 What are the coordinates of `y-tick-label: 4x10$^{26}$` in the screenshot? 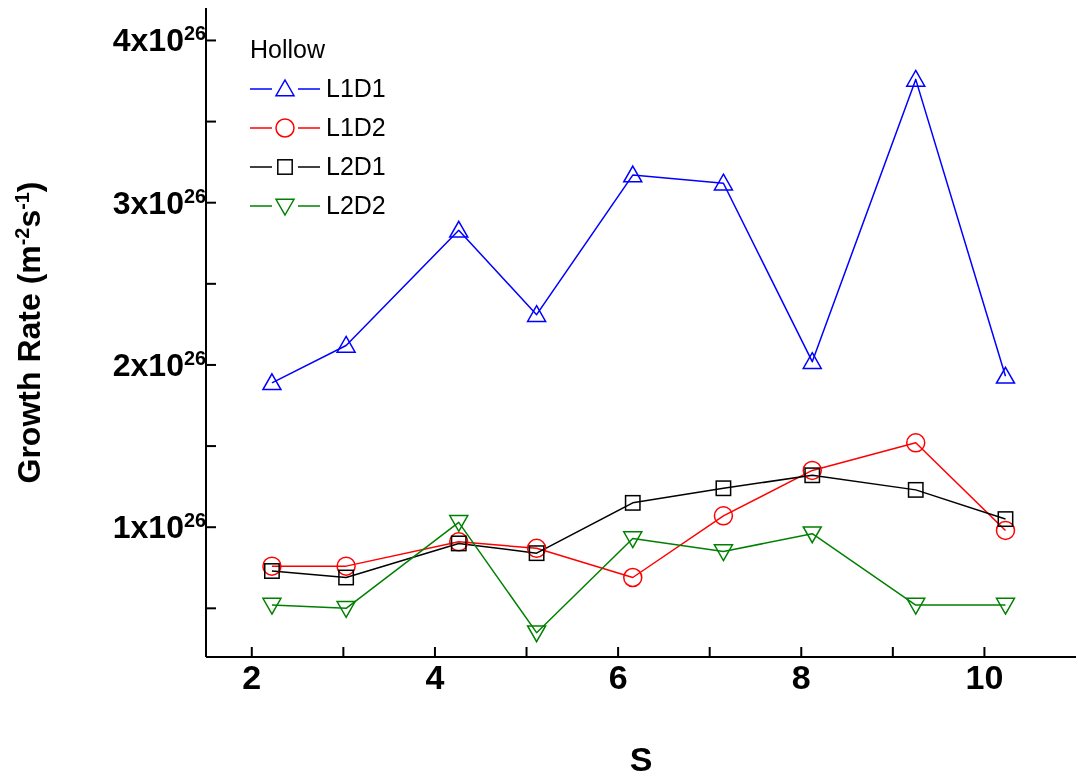 It's located at (159, 40).